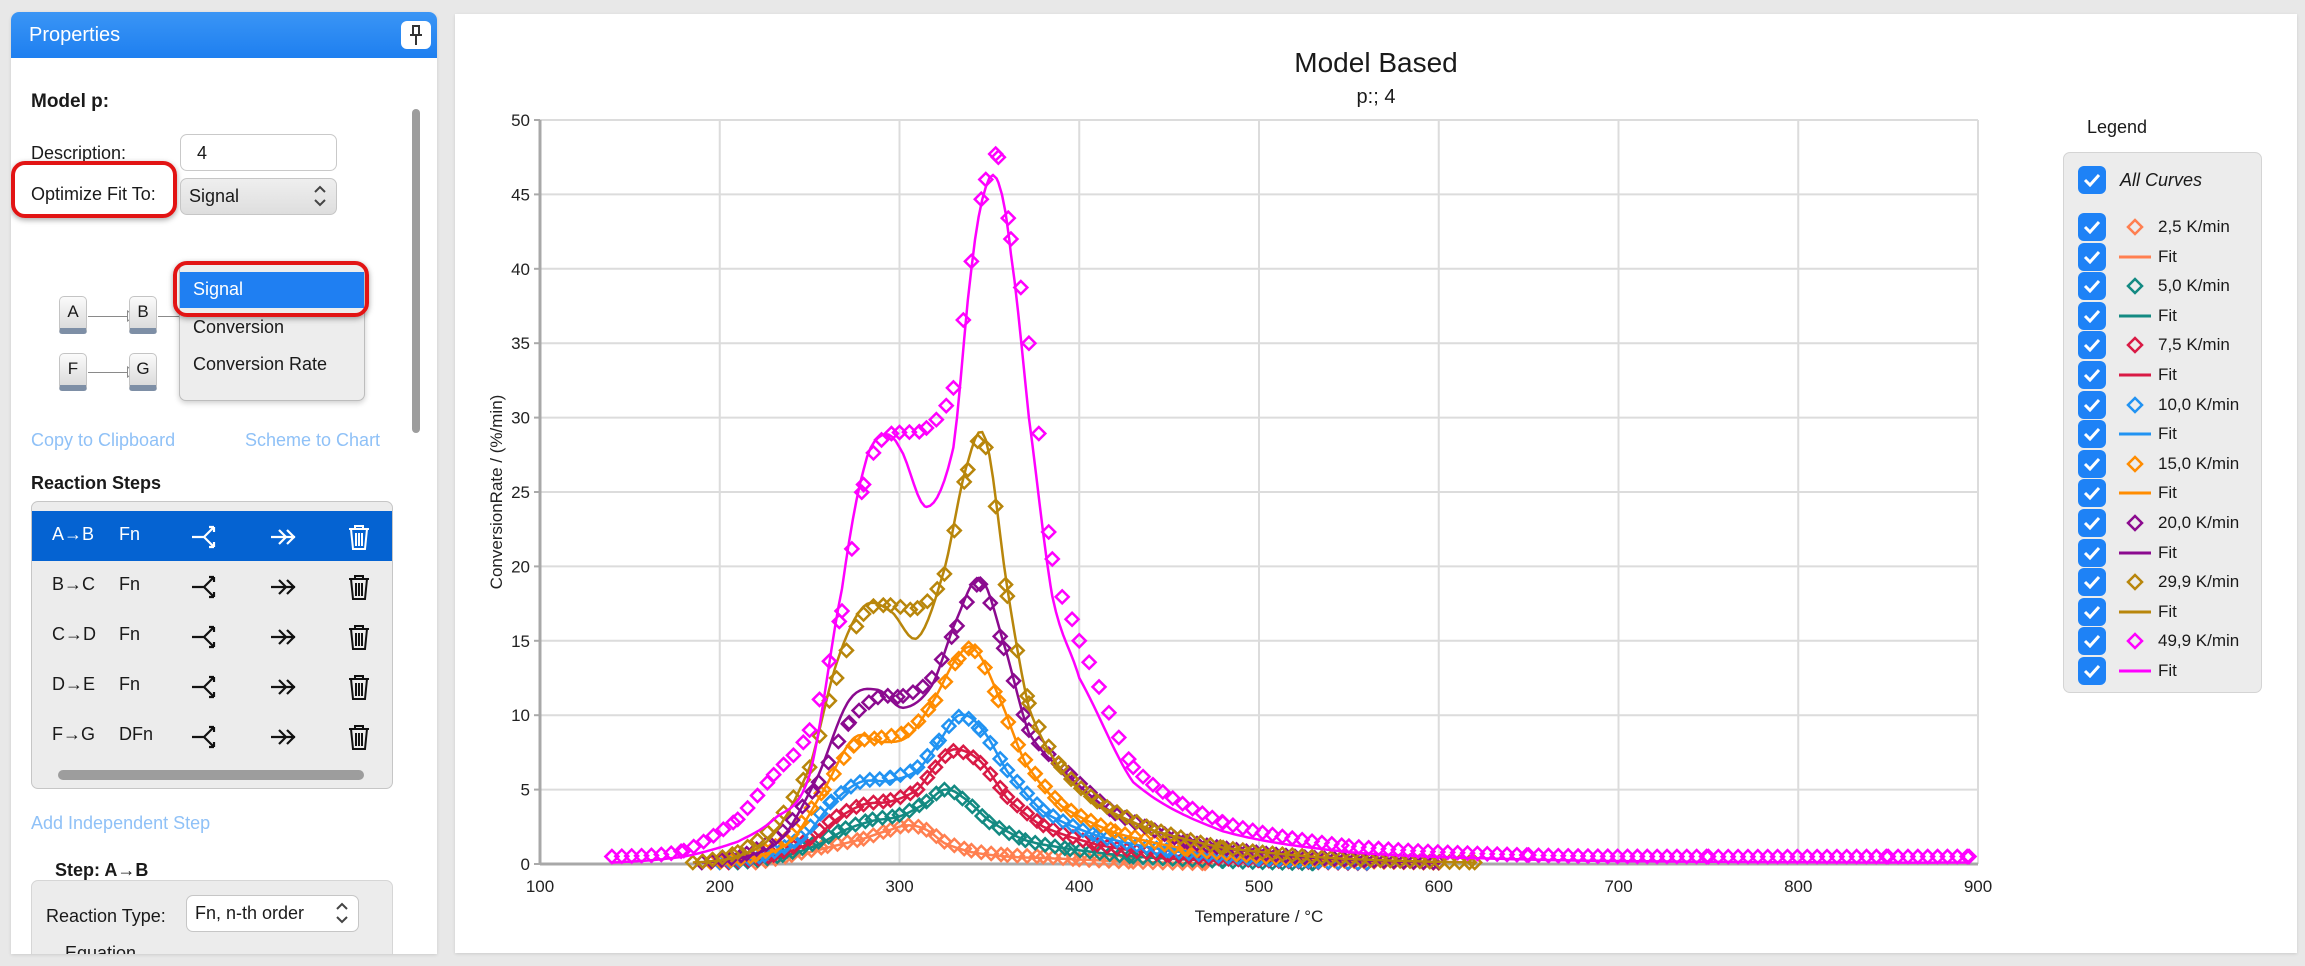 The width and height of the screenshot is (2305, 966). What do you see at coordinates (2158, 404) in the screenshot?
I see `legend-item-series: 10,0 K/min` at bounding box center [2158, 404].